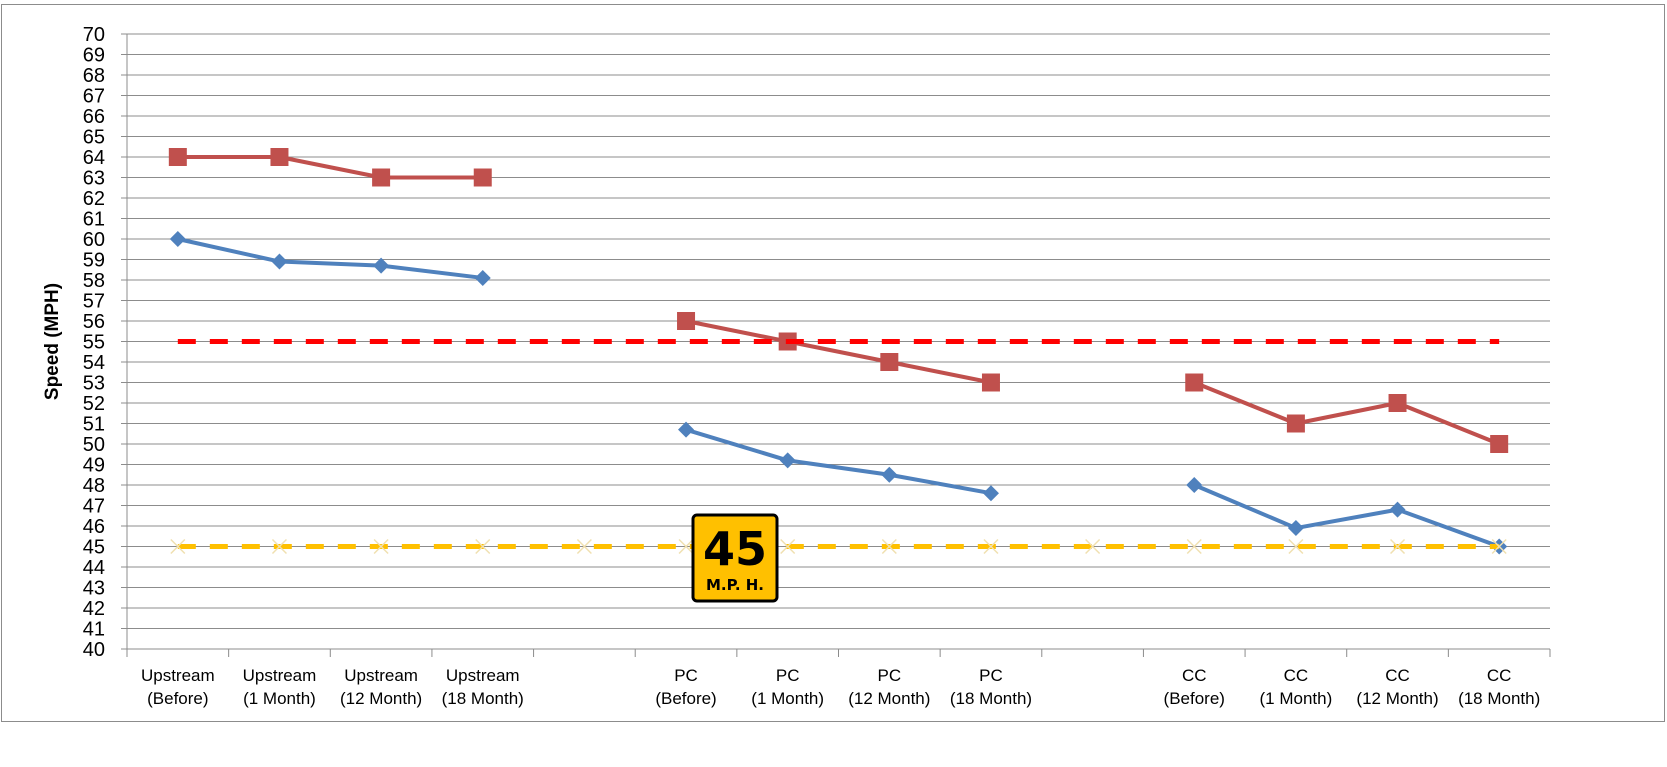  What do you see at coordinates (94, 281) in the screenshot?
I see `y-tick-label: 58` at bounding box center [94, 281].